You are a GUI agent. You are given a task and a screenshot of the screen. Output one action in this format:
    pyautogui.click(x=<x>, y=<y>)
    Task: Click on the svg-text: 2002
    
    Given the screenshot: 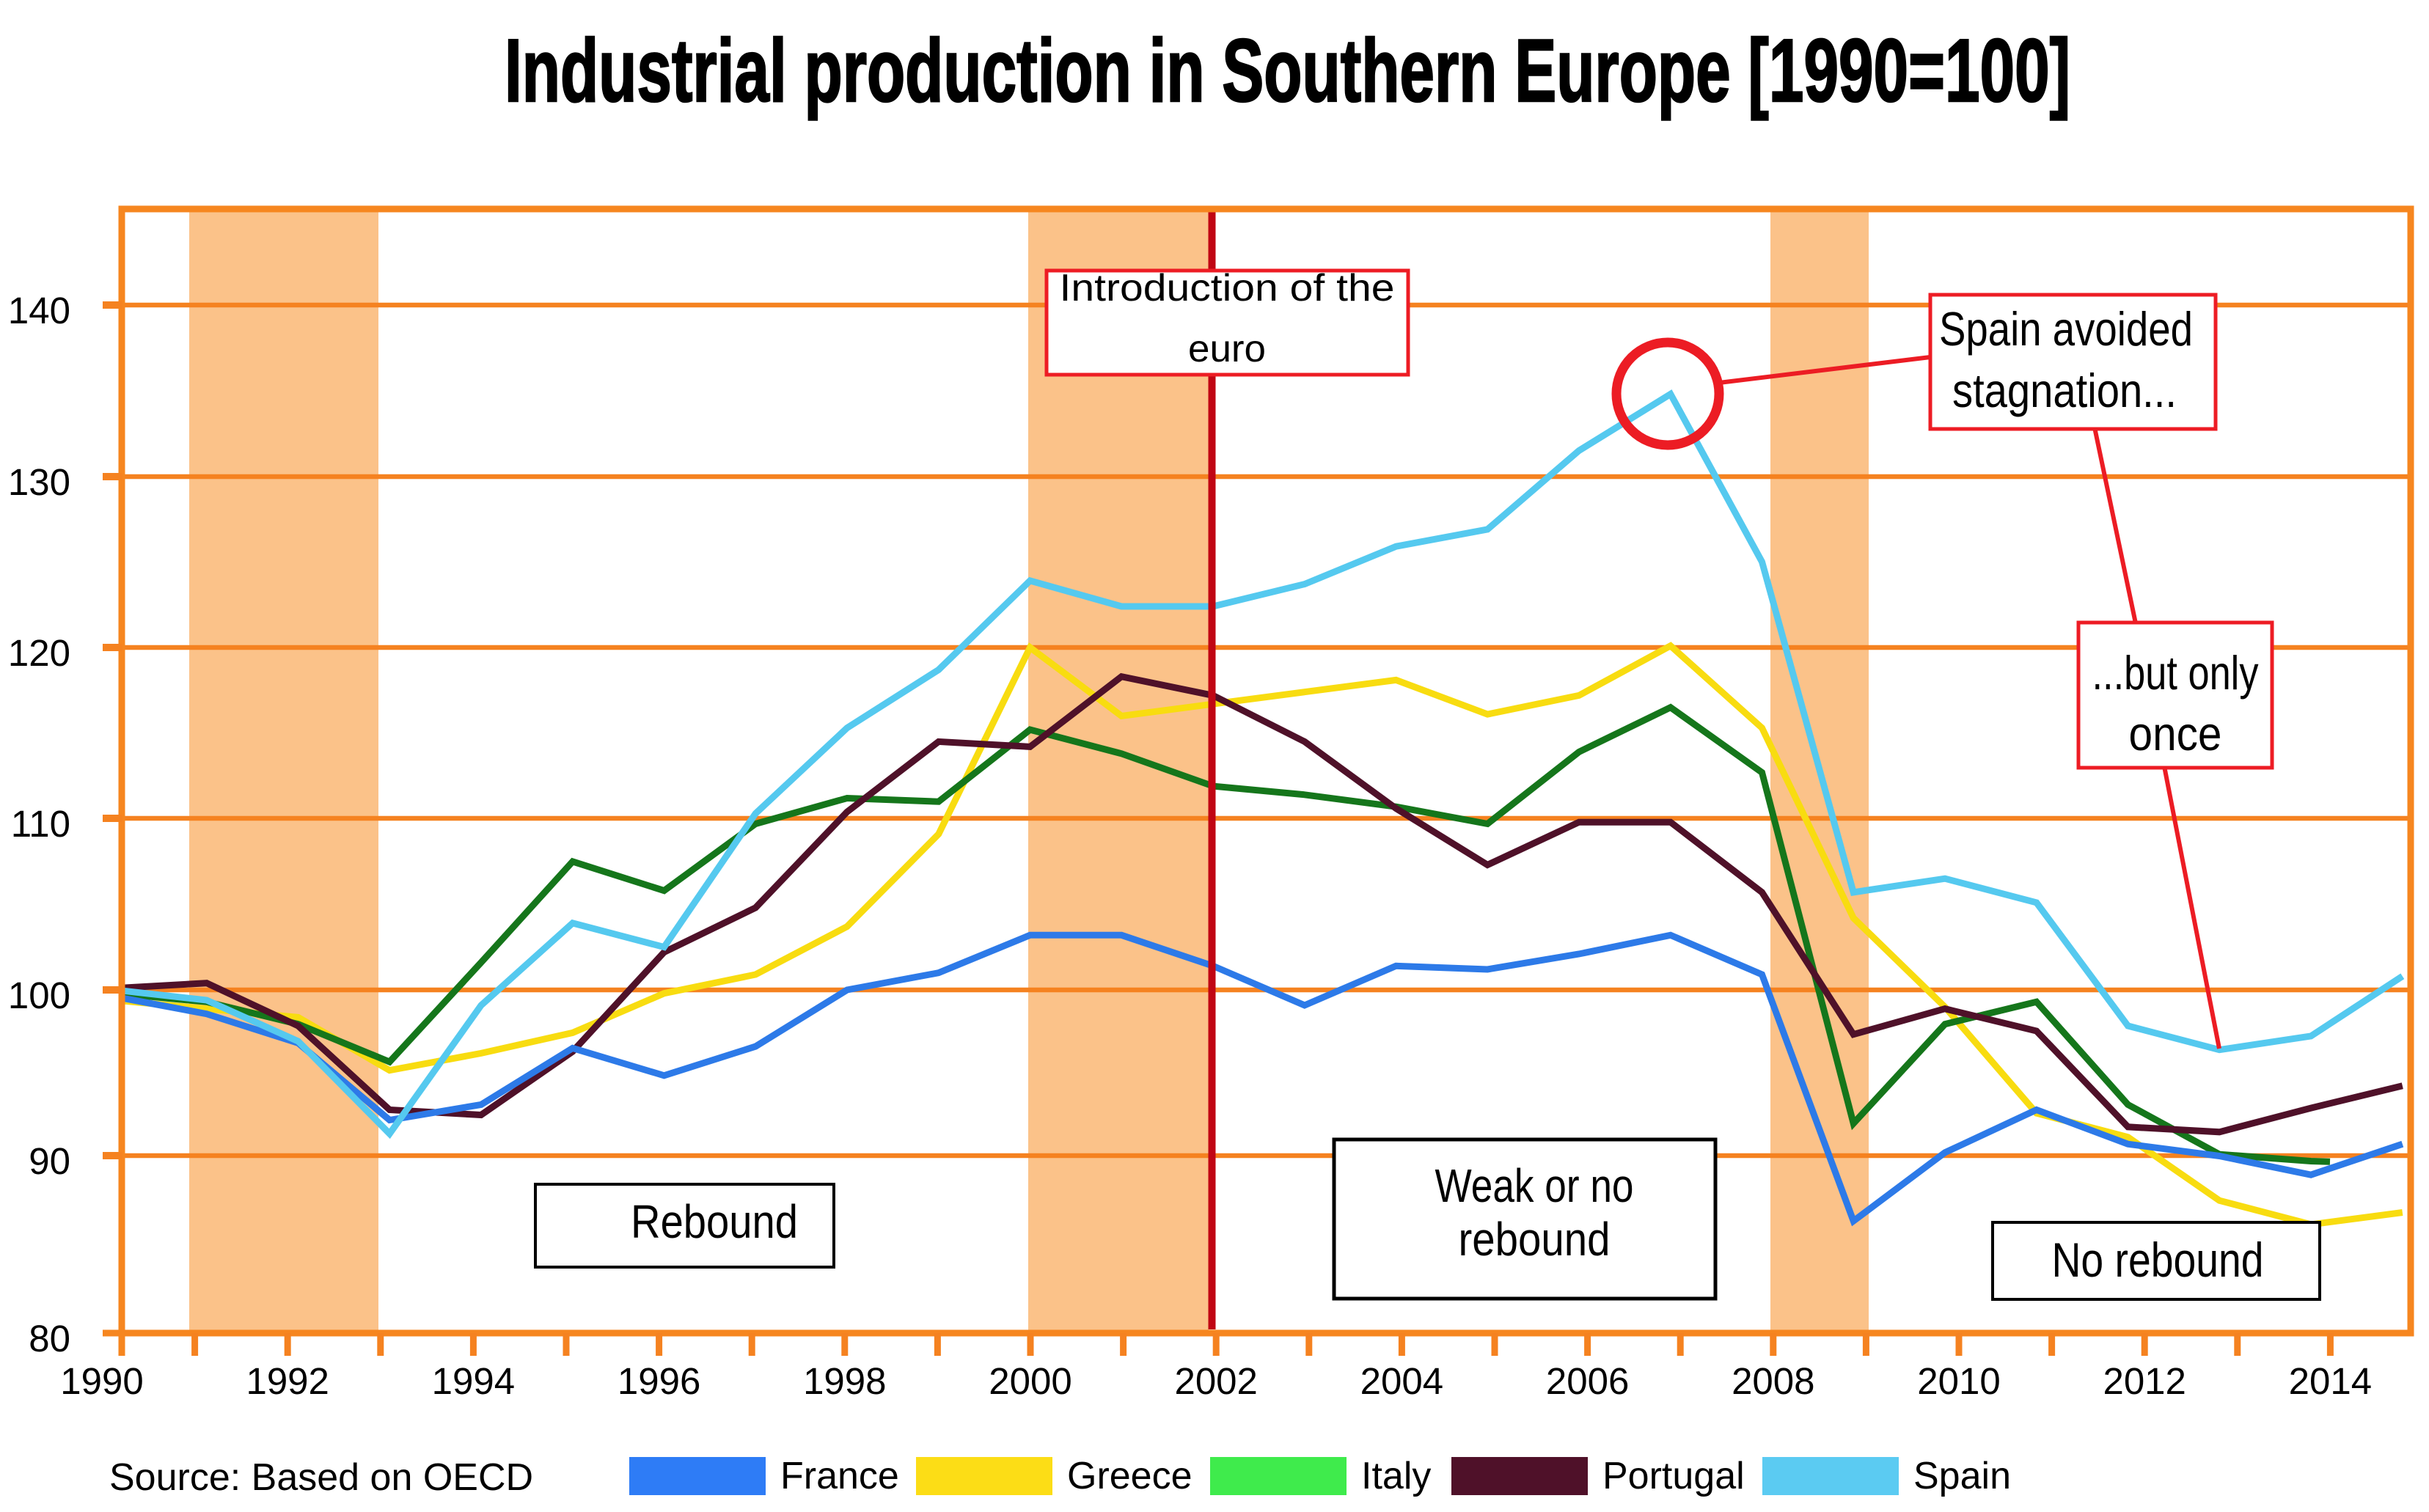 What is the action you would take?
    pyautogui.click(x=1215, y=1381)
    